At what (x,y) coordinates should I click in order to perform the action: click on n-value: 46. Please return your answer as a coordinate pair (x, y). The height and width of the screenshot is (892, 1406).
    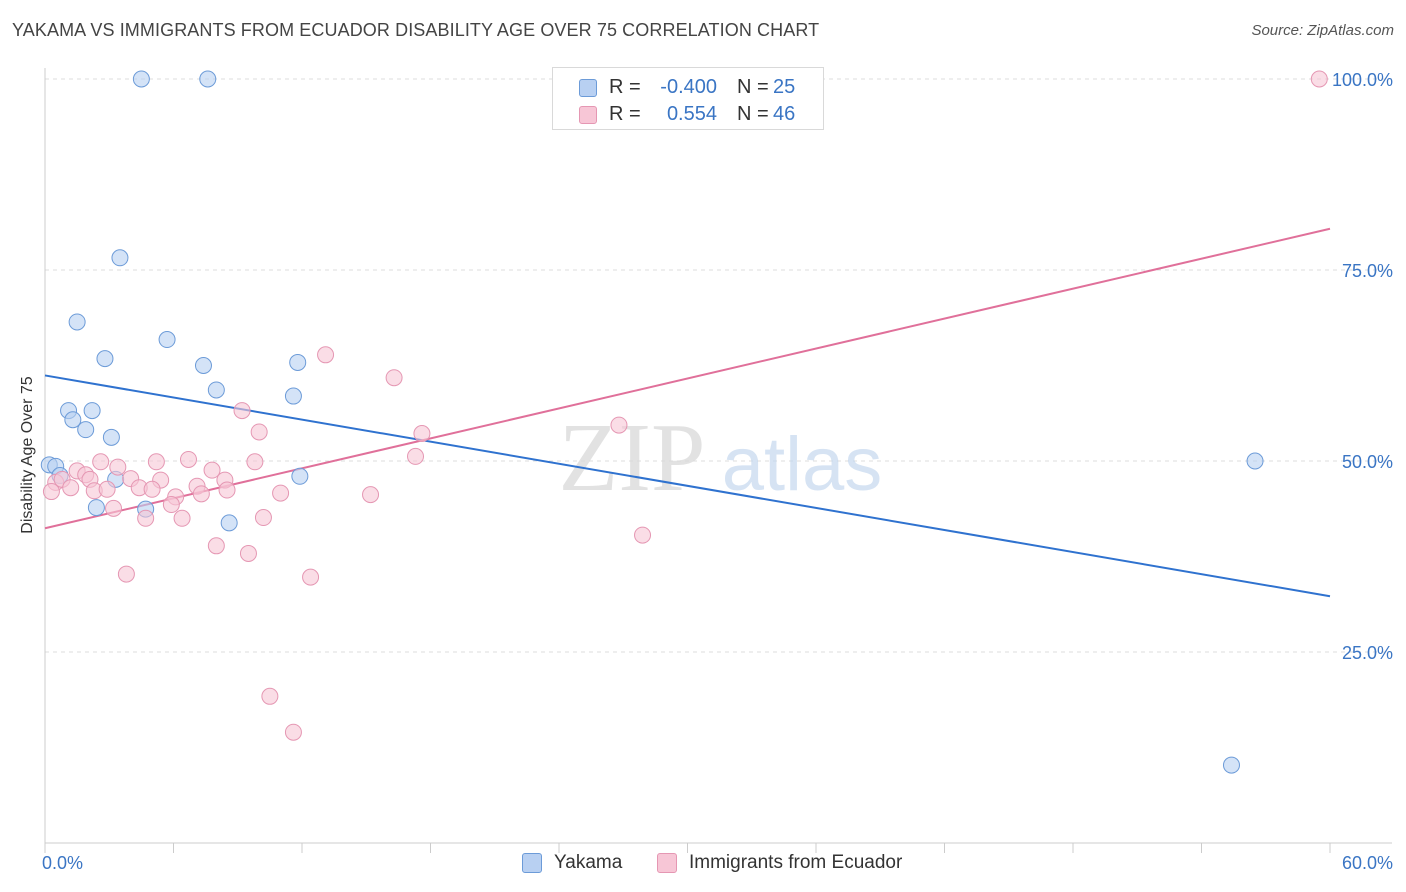
    Looking at the image, I should click on (784, 114).